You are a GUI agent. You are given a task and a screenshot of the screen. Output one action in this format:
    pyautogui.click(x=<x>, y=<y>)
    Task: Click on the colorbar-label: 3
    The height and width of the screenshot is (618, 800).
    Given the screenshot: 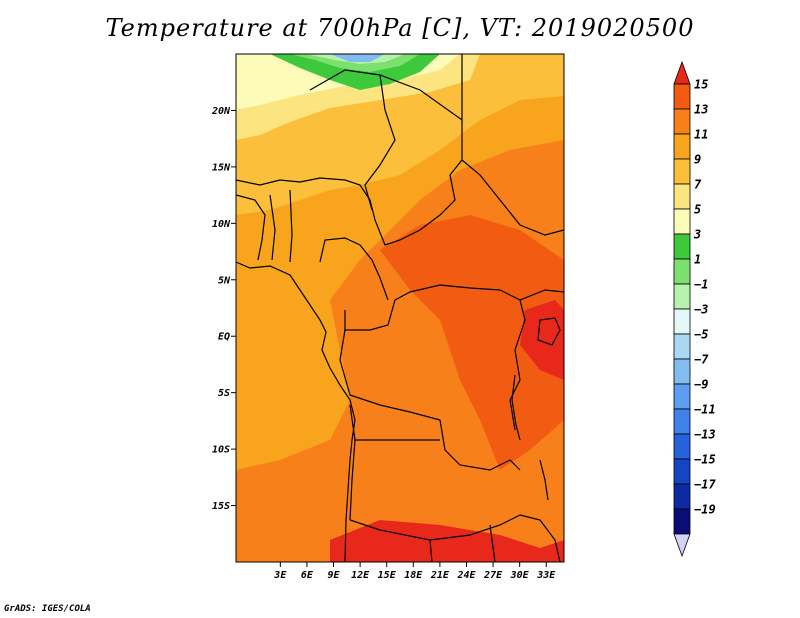 What is the action you would take?
    pyautogui.click(x=697, y=235)
    